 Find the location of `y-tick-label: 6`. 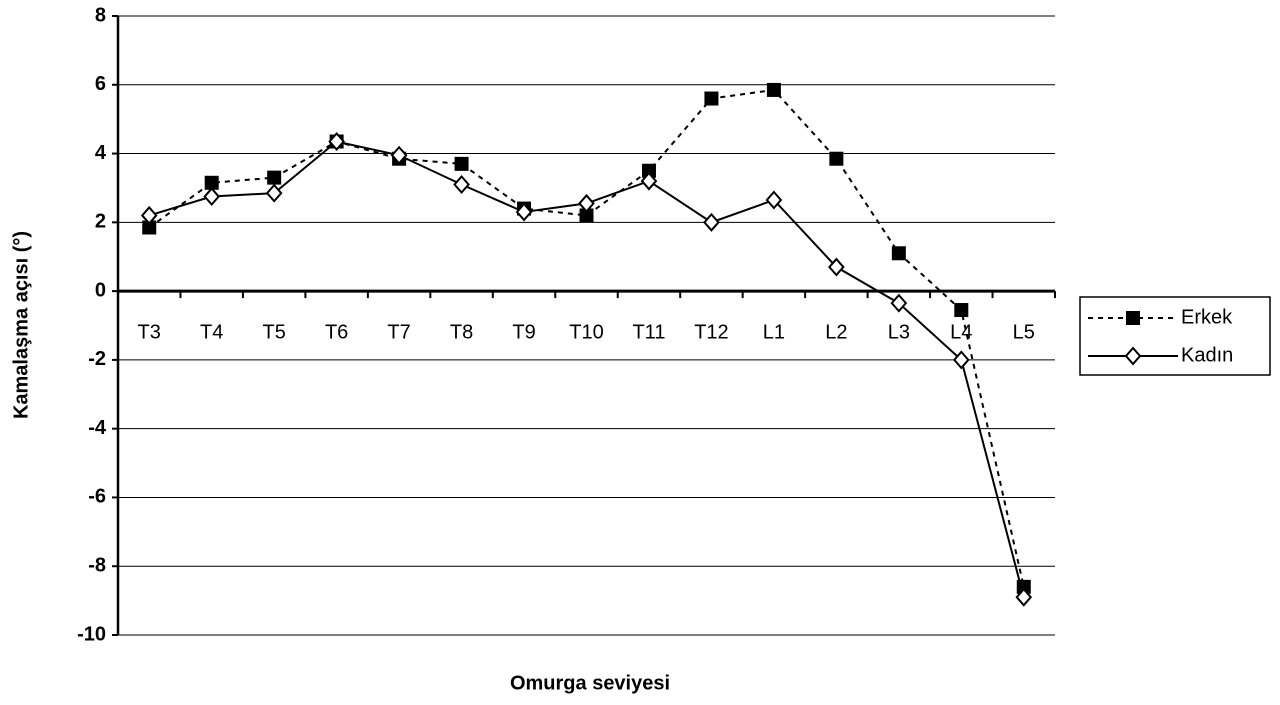

y-tick-label: 6 is located at coordinates (100, 84).